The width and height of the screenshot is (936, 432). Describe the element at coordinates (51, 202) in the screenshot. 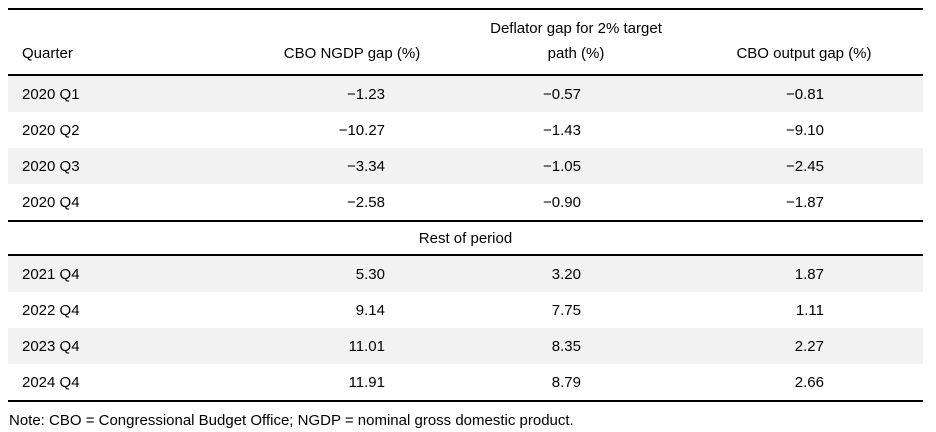

I see `quarter-cell: 2020 Q4` at that location.